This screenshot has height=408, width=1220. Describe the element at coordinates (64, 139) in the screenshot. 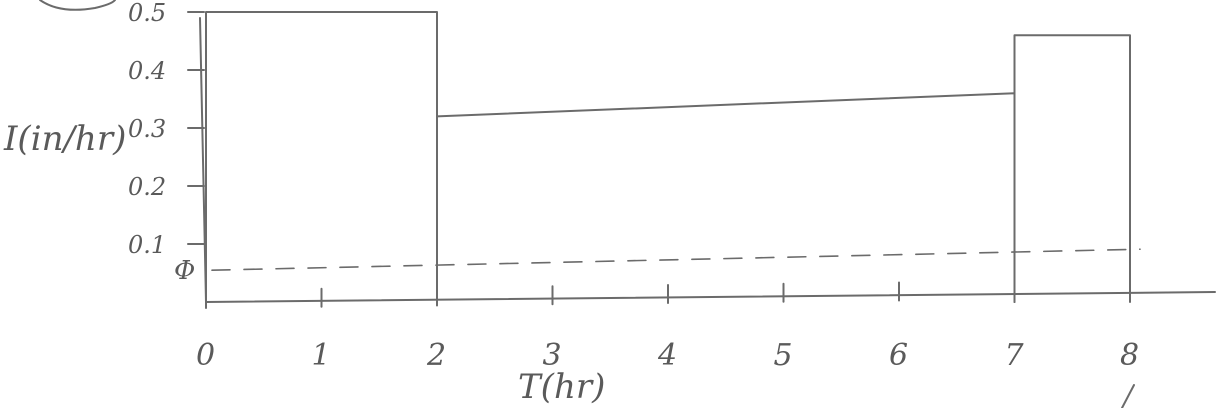

I see `y-axis-title: I(in/hr)` at that location.